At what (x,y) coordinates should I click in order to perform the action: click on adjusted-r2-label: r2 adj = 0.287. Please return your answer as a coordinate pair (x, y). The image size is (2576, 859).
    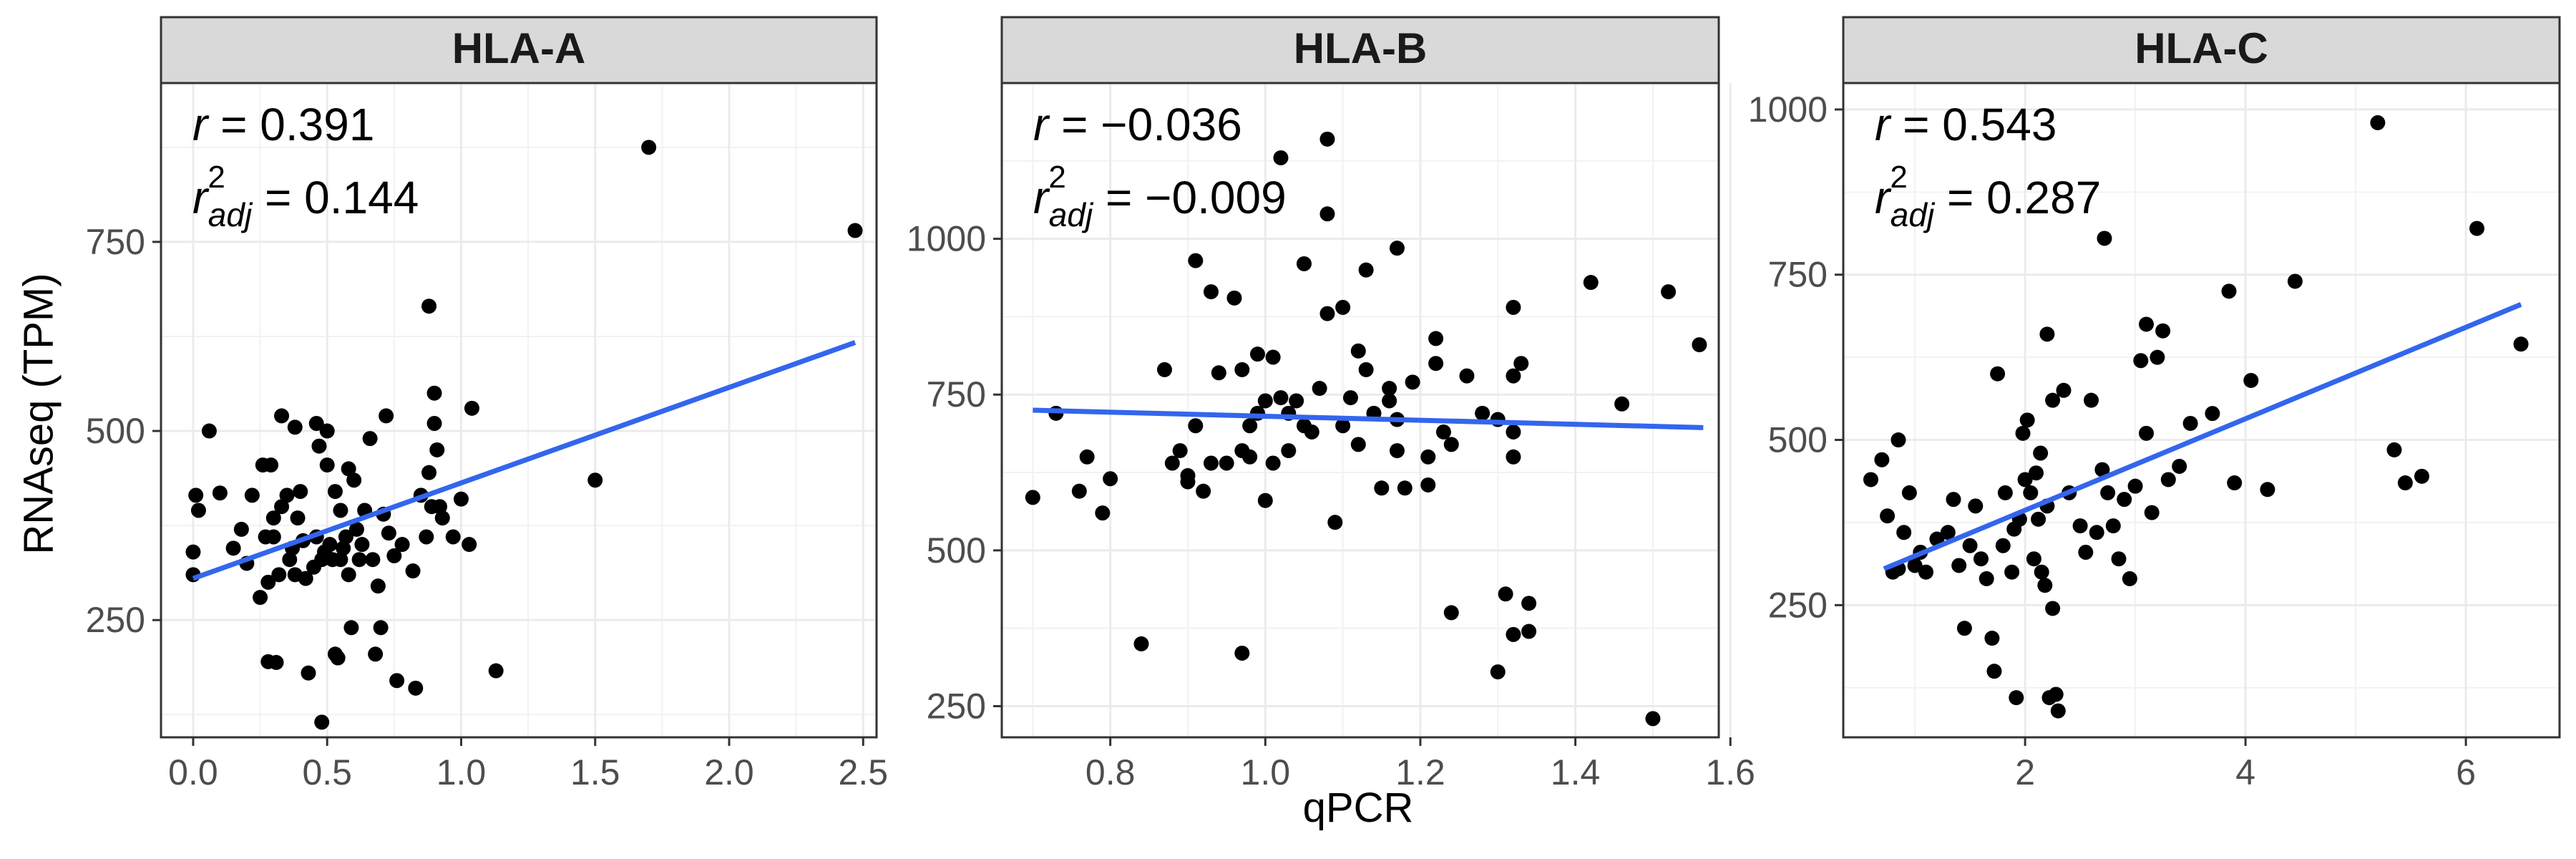
    Looking at the image, I should click on (1988, 196).